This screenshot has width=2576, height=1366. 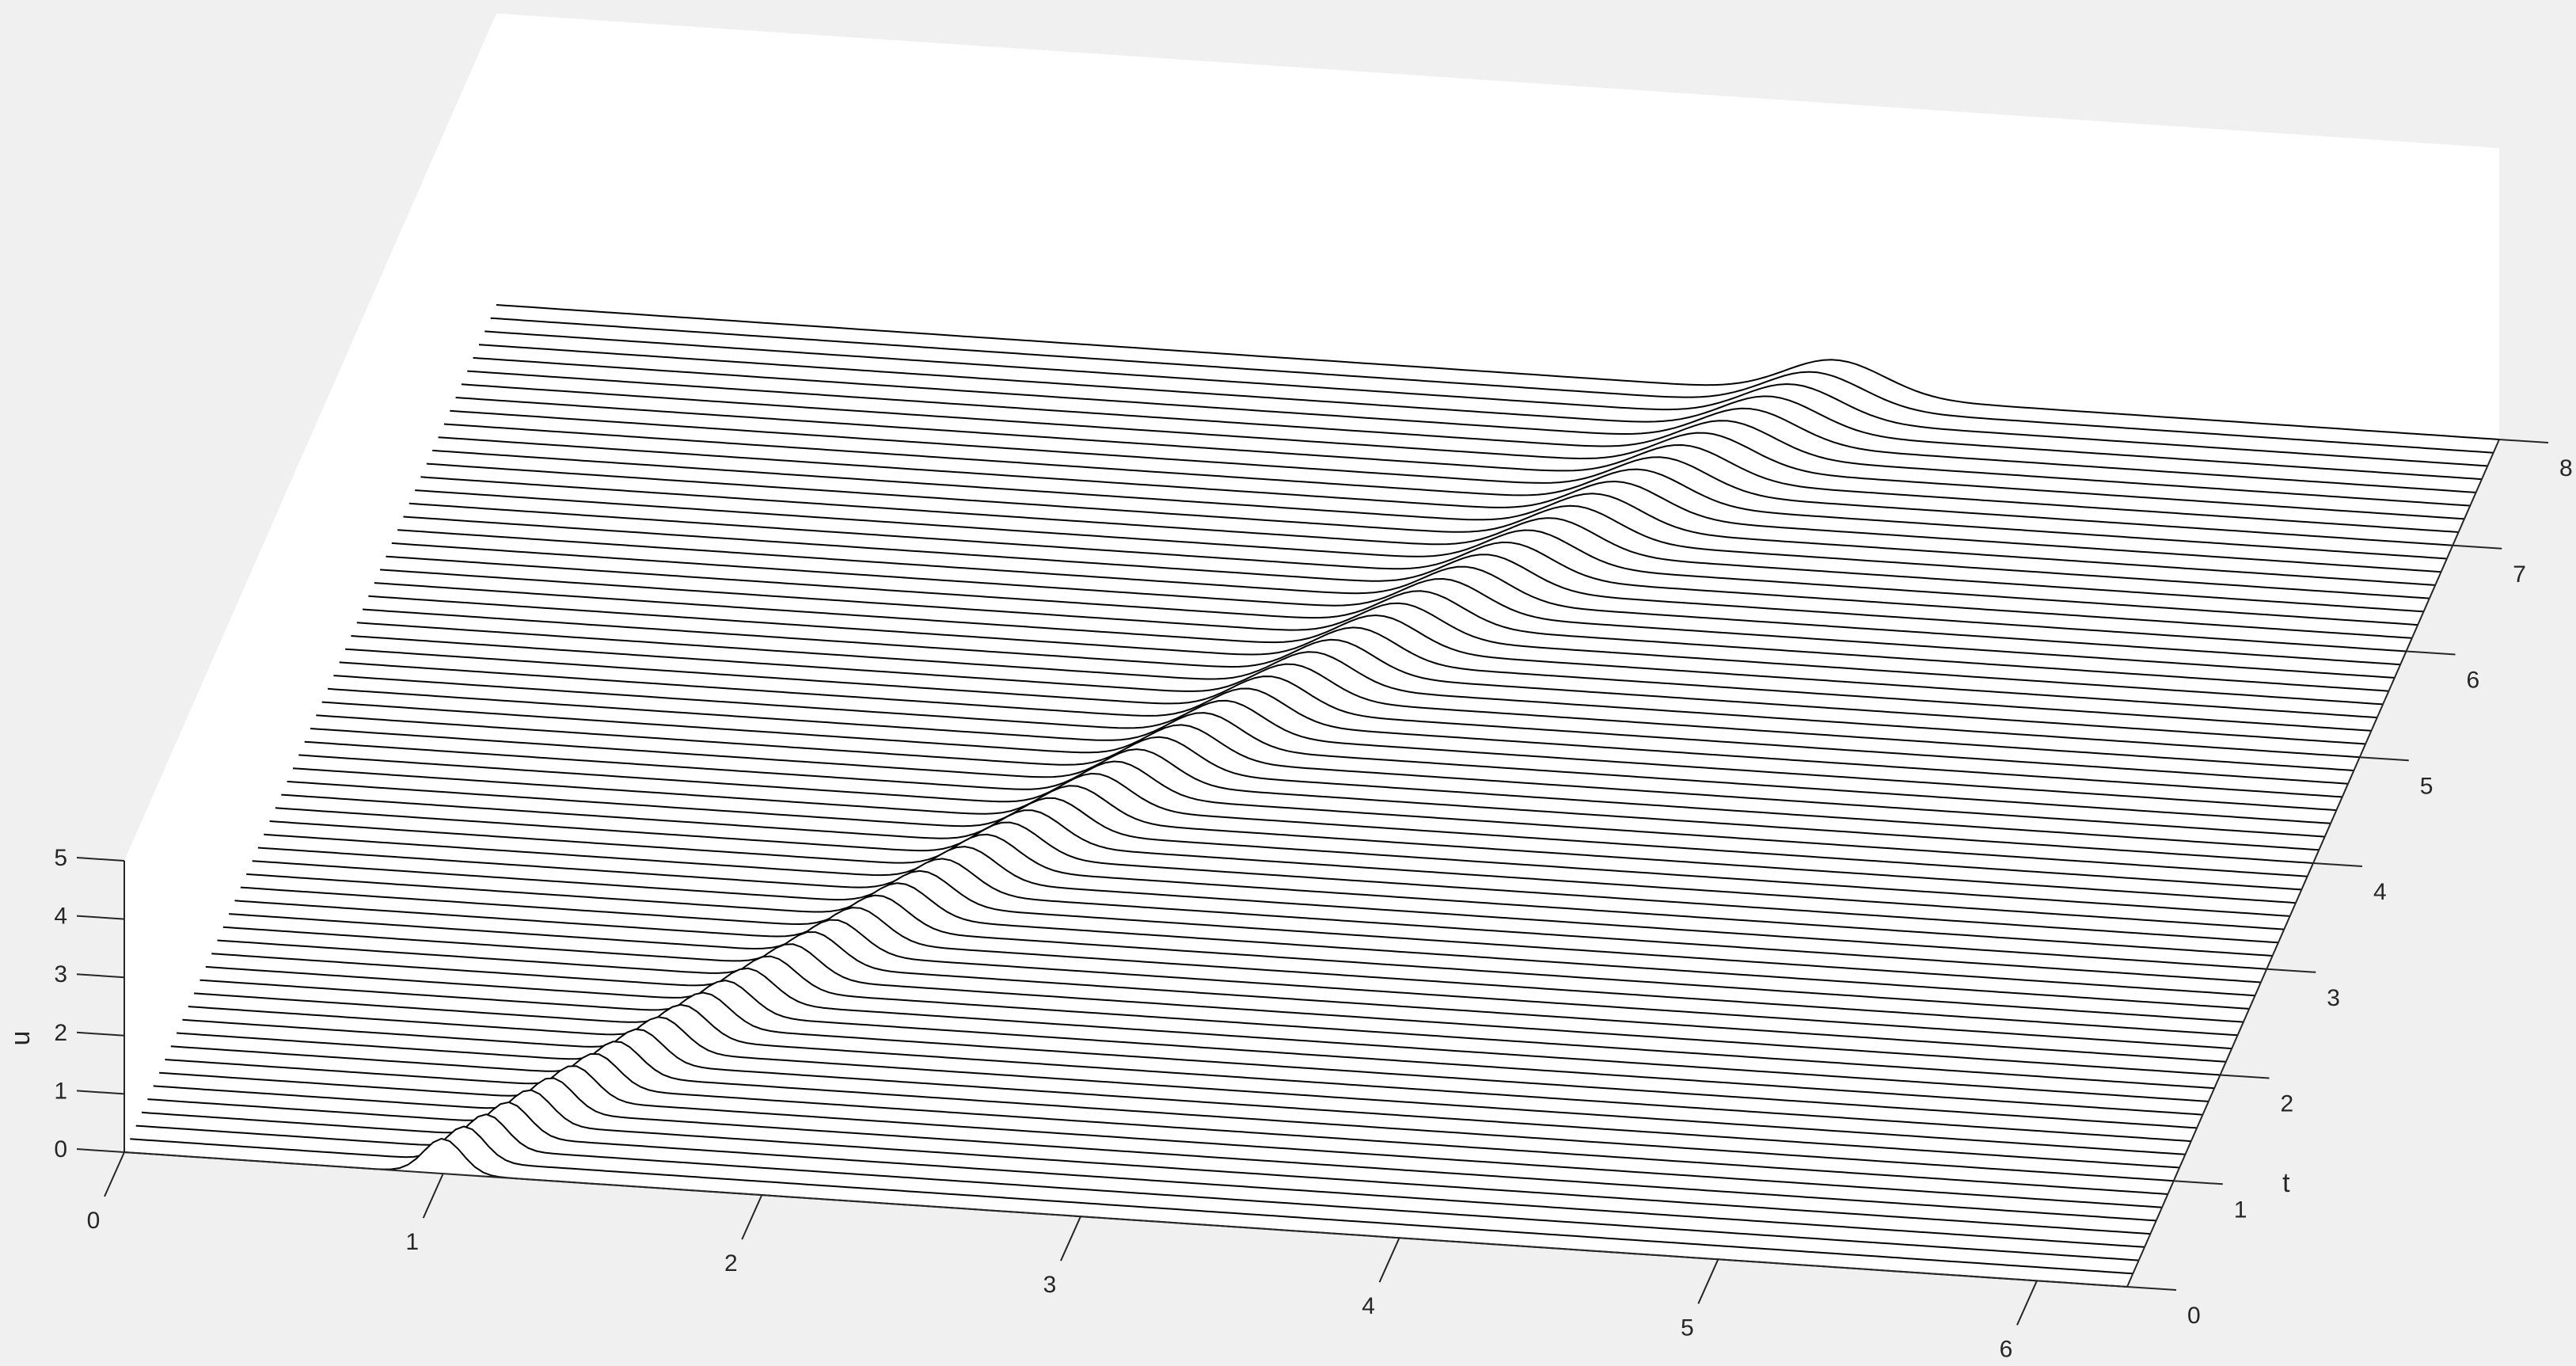 I want to click on t-tick-label-3: 3, so click(x=2334, y=998).